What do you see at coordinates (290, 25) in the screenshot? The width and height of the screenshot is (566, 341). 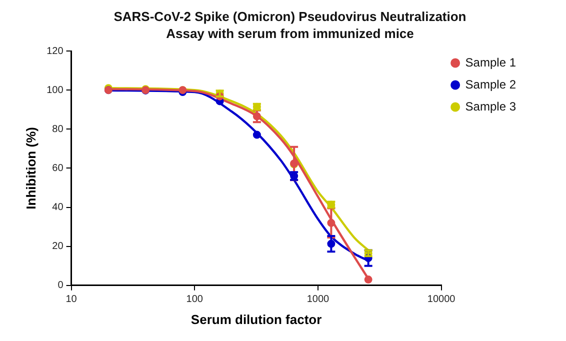 I see `chart-title: SARS-CoV-2 Spike (Omicron) Pseudovirus Neutralization Assay with serum from immunized mice` at bounding box center [290, 25].